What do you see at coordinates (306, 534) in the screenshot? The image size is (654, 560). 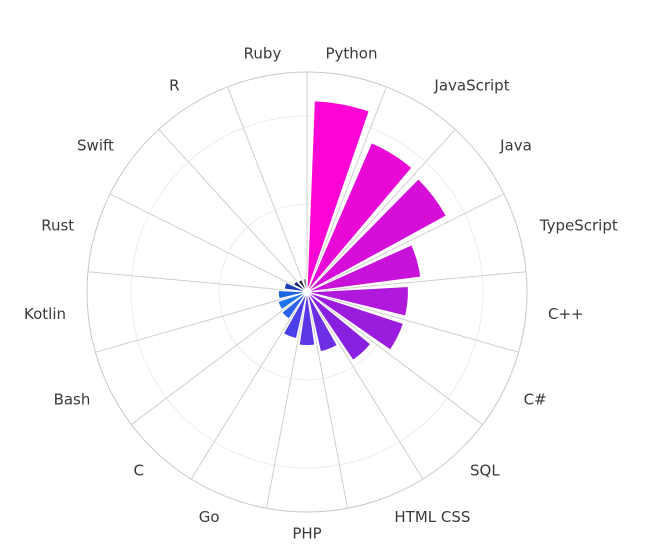 I see `category-label-php: PHP` at bounding box center [306, 534].